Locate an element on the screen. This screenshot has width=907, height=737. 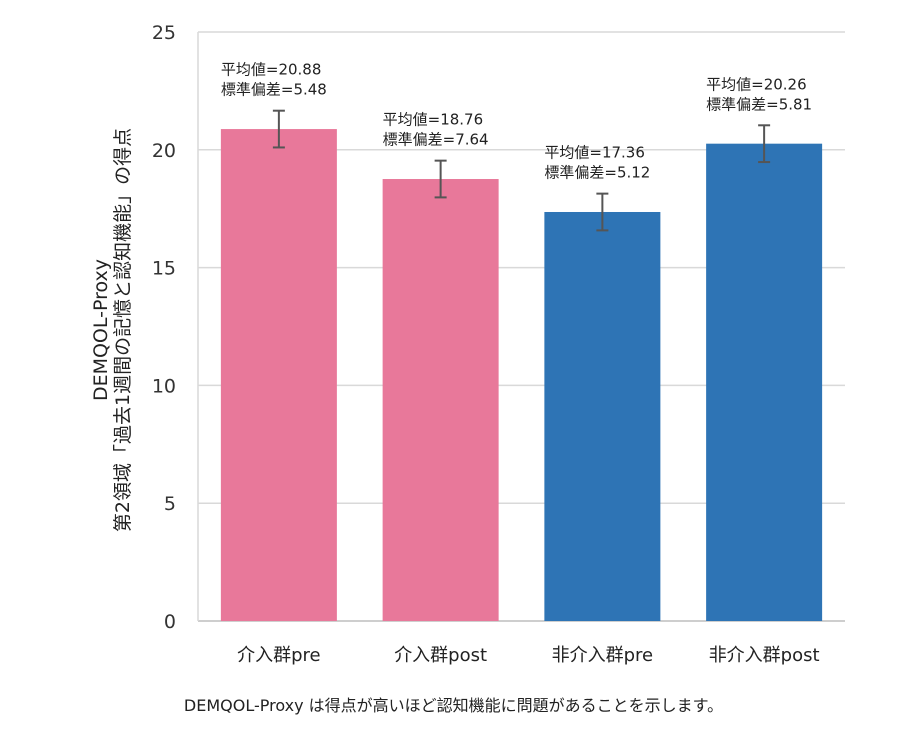
error-bars is located at coordinates (521, 170).